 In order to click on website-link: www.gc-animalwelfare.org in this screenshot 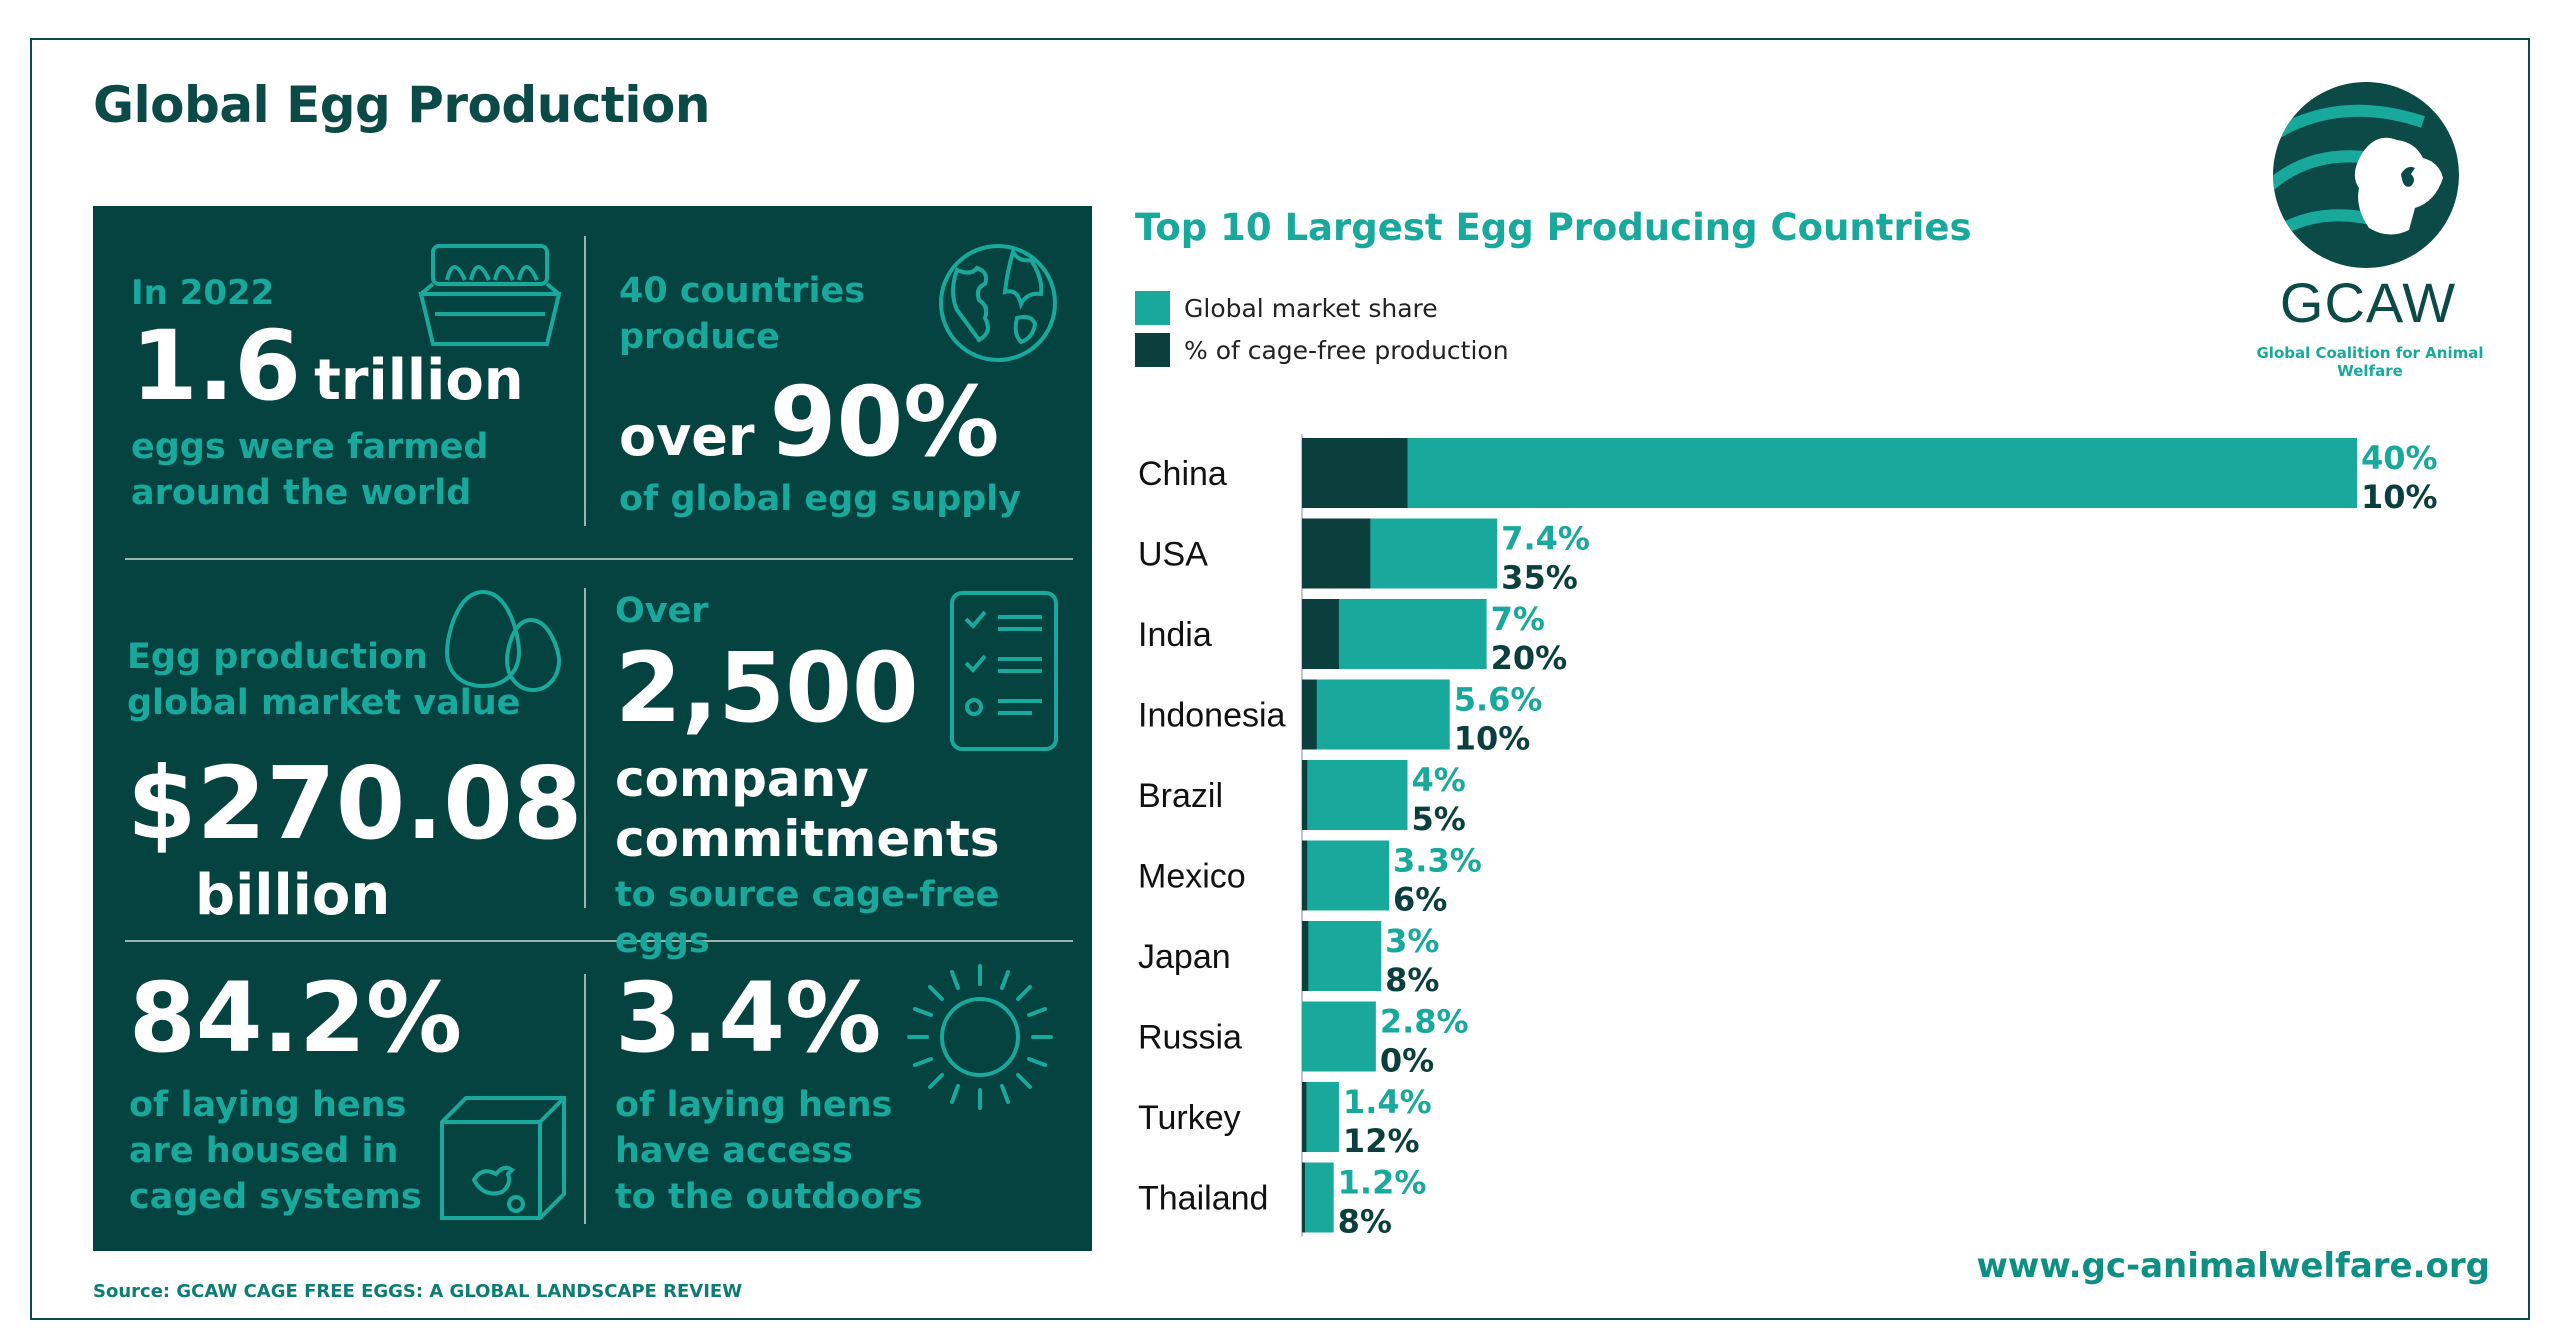, I will do `click(2233, 1266)`.